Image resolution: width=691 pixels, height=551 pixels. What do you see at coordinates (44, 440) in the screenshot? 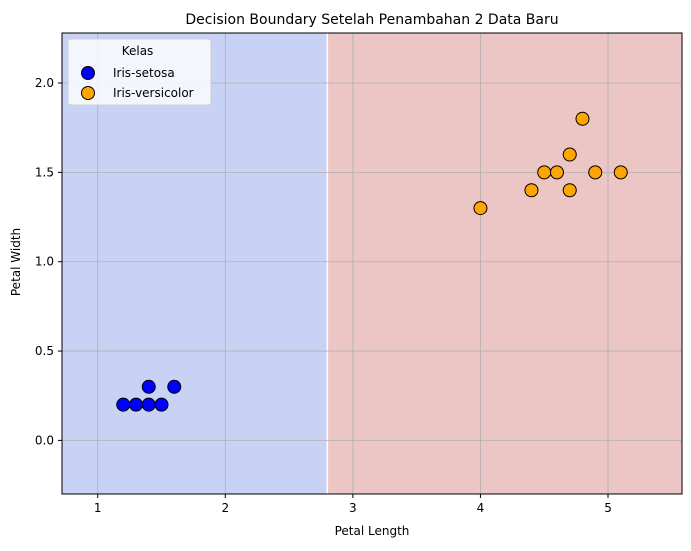
I see `y-tick-label: 0.0` at bounding box center [44, 440].